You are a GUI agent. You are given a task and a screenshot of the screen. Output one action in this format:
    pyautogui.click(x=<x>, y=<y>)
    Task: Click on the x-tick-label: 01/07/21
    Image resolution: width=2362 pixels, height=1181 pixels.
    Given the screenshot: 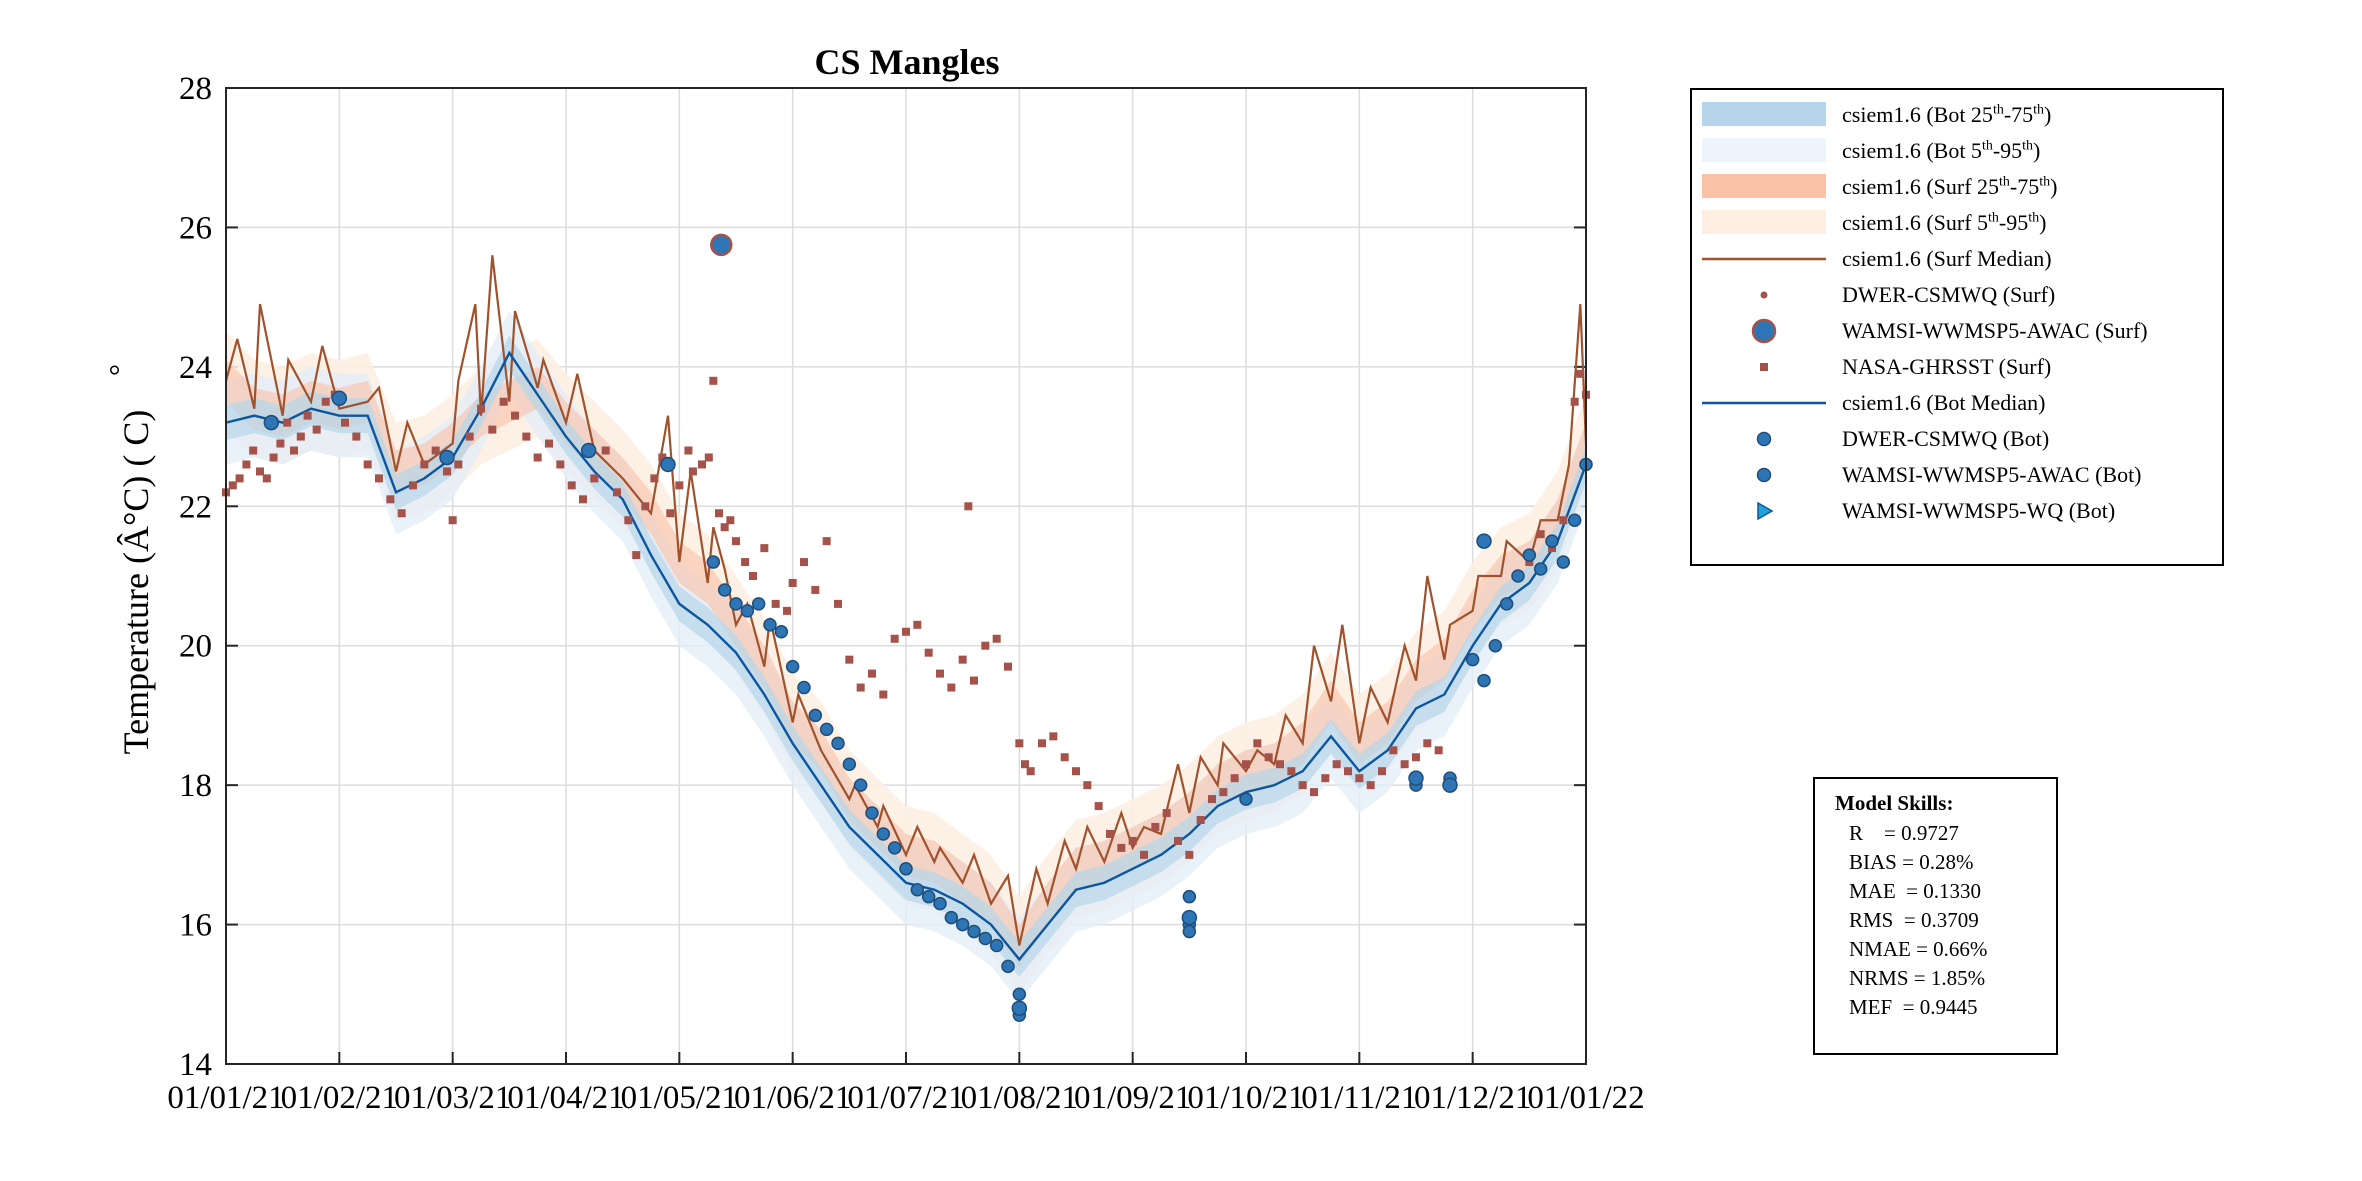 What is the action you would take?
    pyautogui.click(x=905, y=1098)
    